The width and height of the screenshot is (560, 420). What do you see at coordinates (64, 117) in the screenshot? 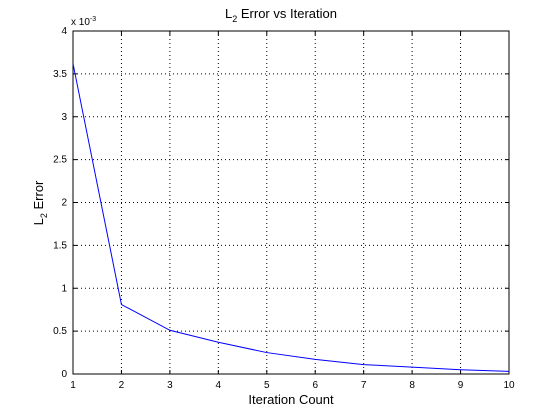
I see `y-tick-label: 3` at bounding box center [64, 117].